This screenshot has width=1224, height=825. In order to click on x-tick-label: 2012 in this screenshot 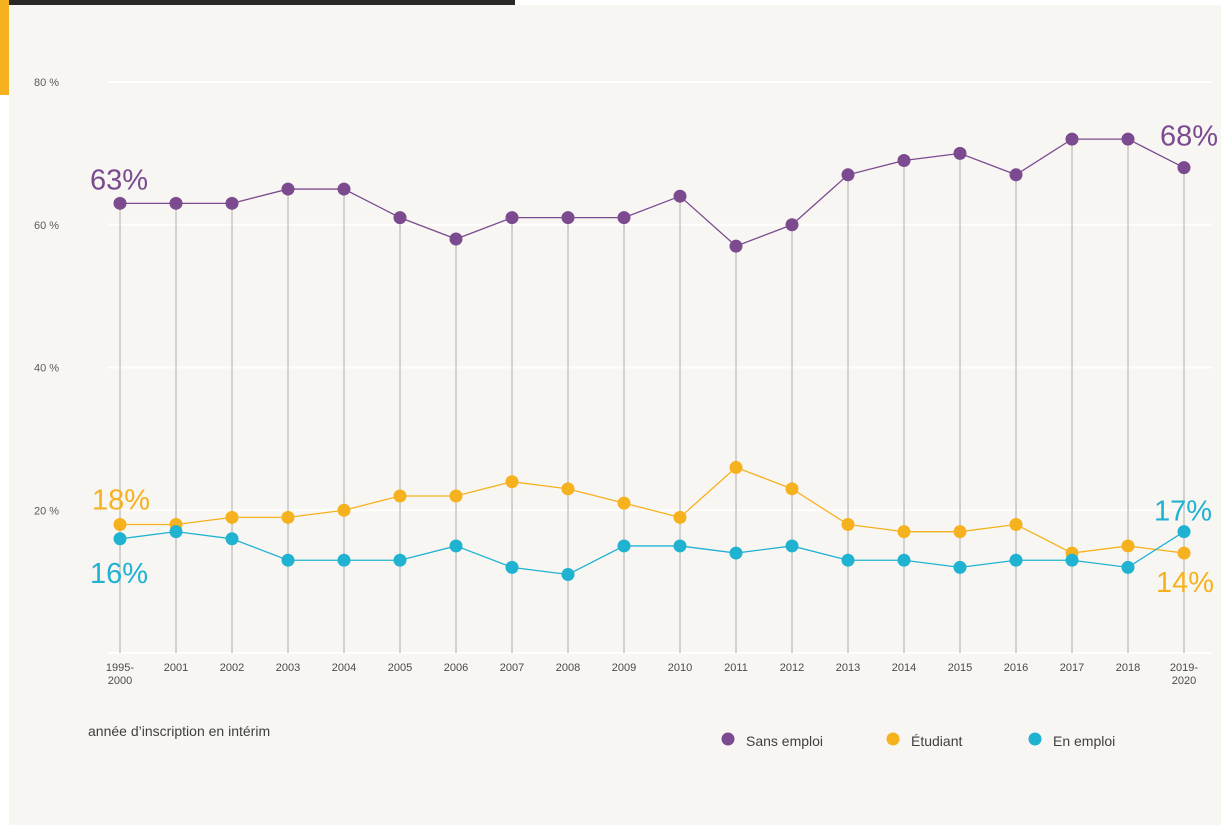, I will do `click(792, 668)`.